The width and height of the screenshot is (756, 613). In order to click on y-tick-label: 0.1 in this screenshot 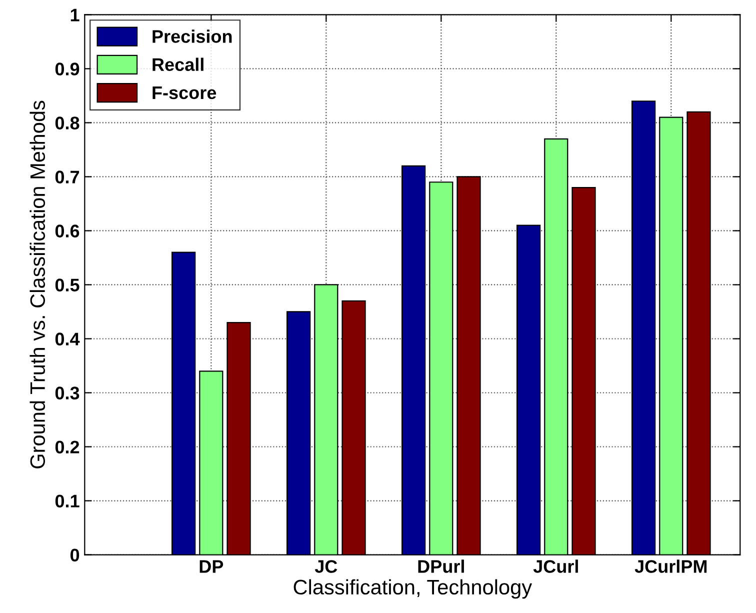, I will do `click(67, 501)`.